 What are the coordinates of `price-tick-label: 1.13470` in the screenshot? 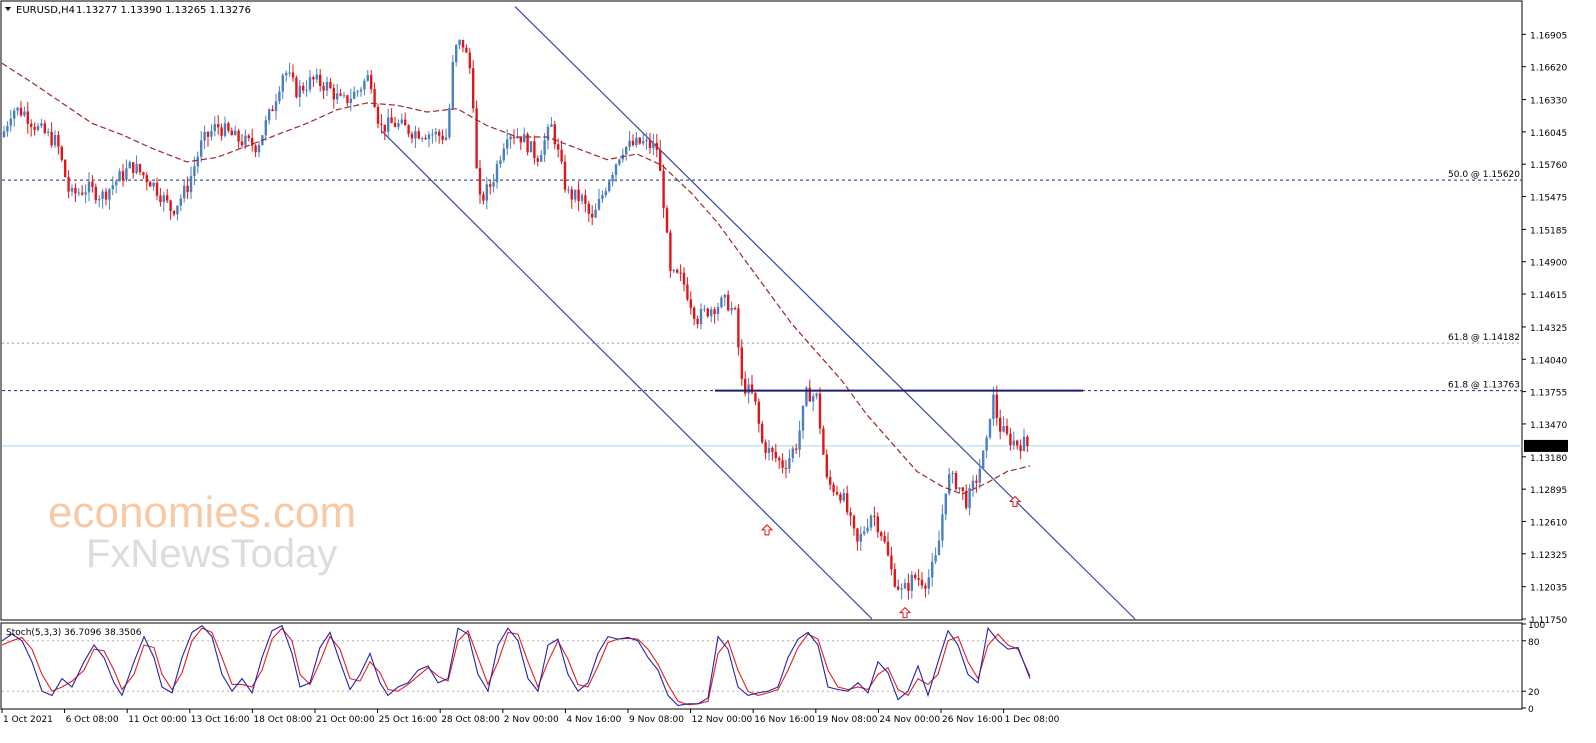 It's located at (1548, 426).